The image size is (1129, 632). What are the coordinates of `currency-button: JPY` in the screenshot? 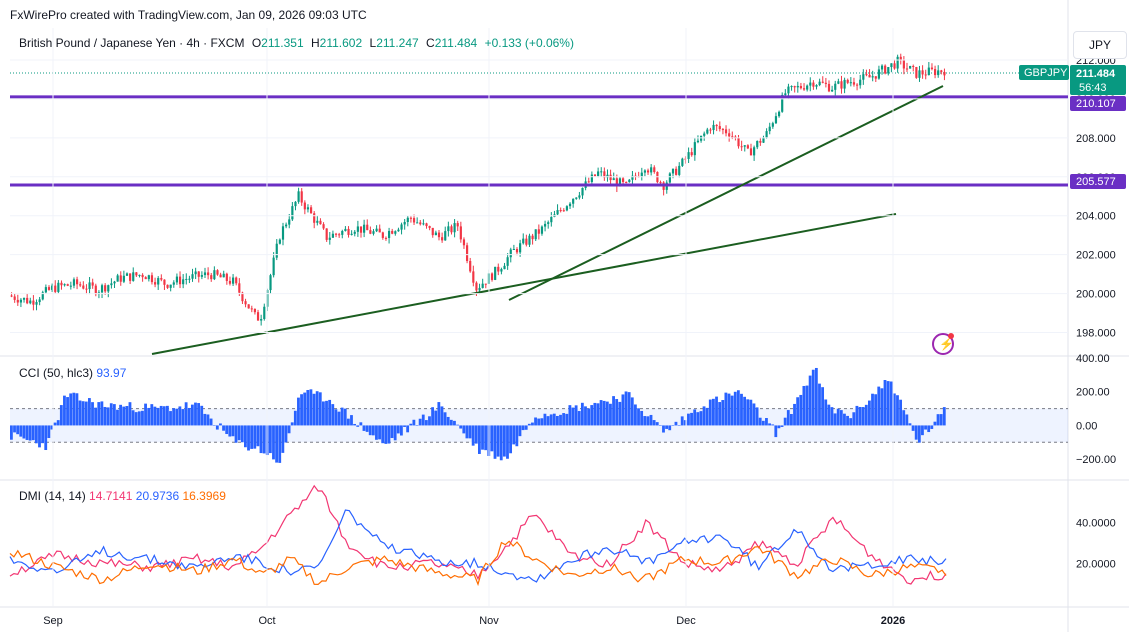 It's located at (1100, 45).